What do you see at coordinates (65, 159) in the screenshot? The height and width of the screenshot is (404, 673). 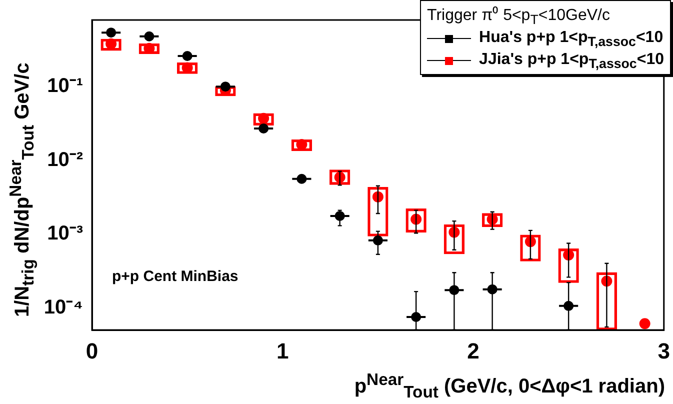 I see `y-tick-label: 10⁻²` at bounding box center [65, 159].